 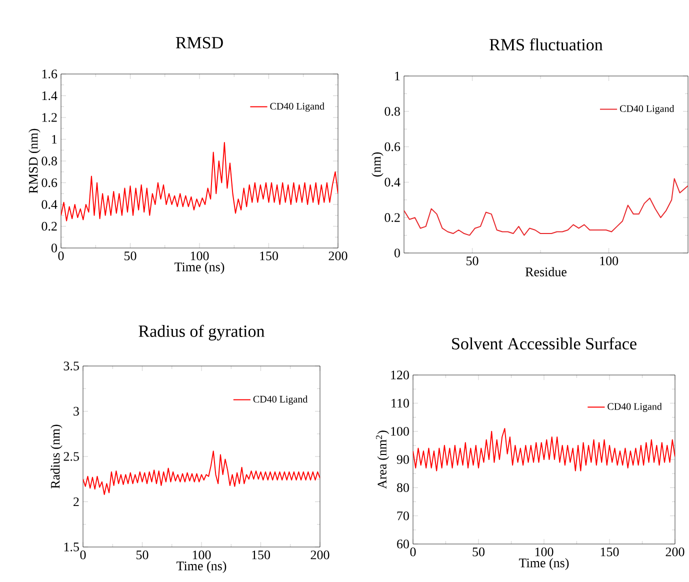 What do you see at coordinates (49, 117) in the screenshot?
I see `y-tick-label: 1.2` at bounding box center [49, 117].